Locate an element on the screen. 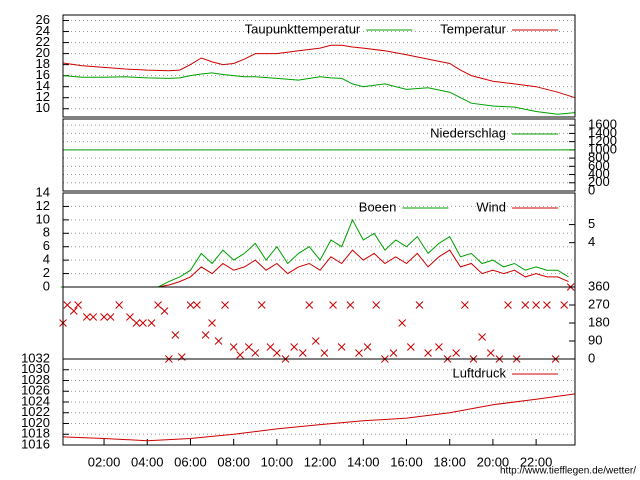  y2-tick-label: 180 is located at coordinates (599, 321).